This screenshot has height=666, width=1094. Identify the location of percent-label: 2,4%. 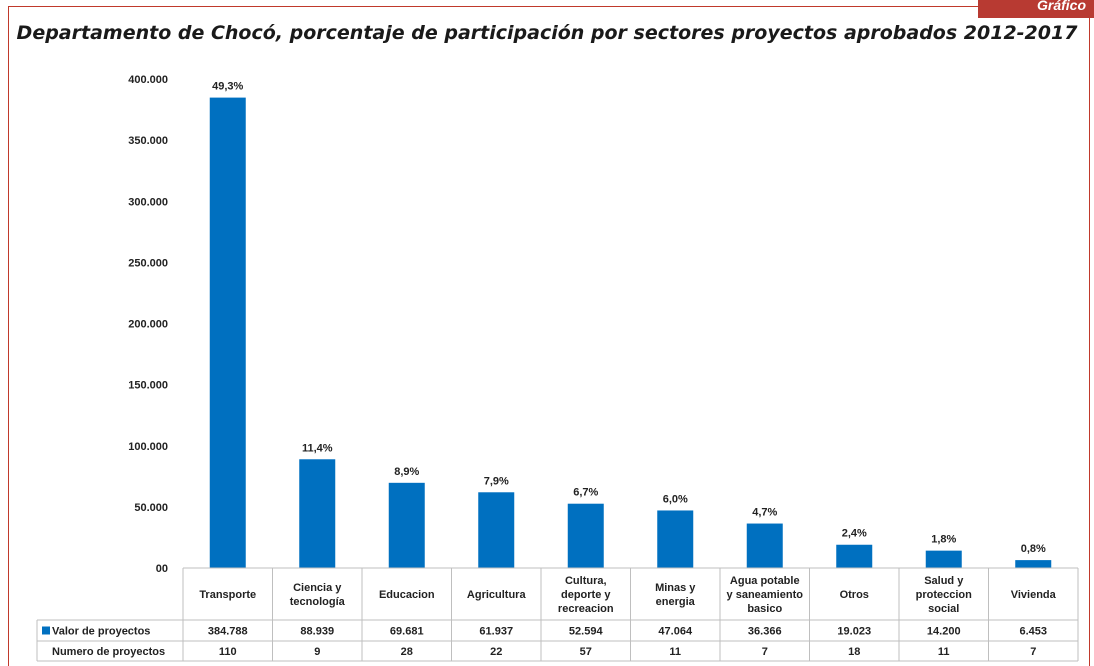
(854, 534).